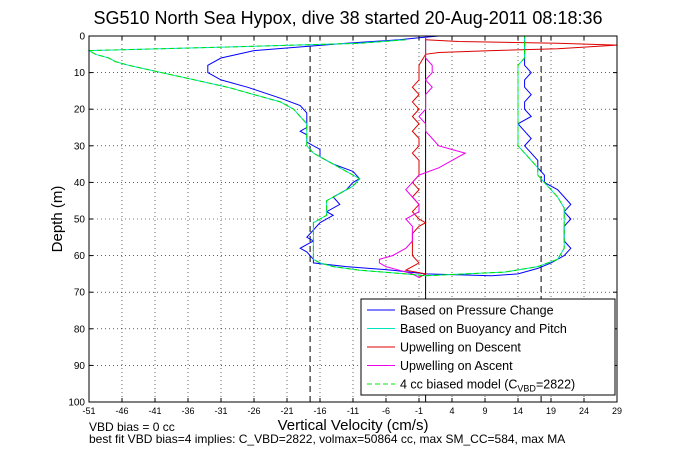 Image resolution: width=681 pixels, height=454 pixels. What do you see at coordinates (121, 411) in the screenshot?
I see `x-tick-label: -46` at bounding box center [121, 411].